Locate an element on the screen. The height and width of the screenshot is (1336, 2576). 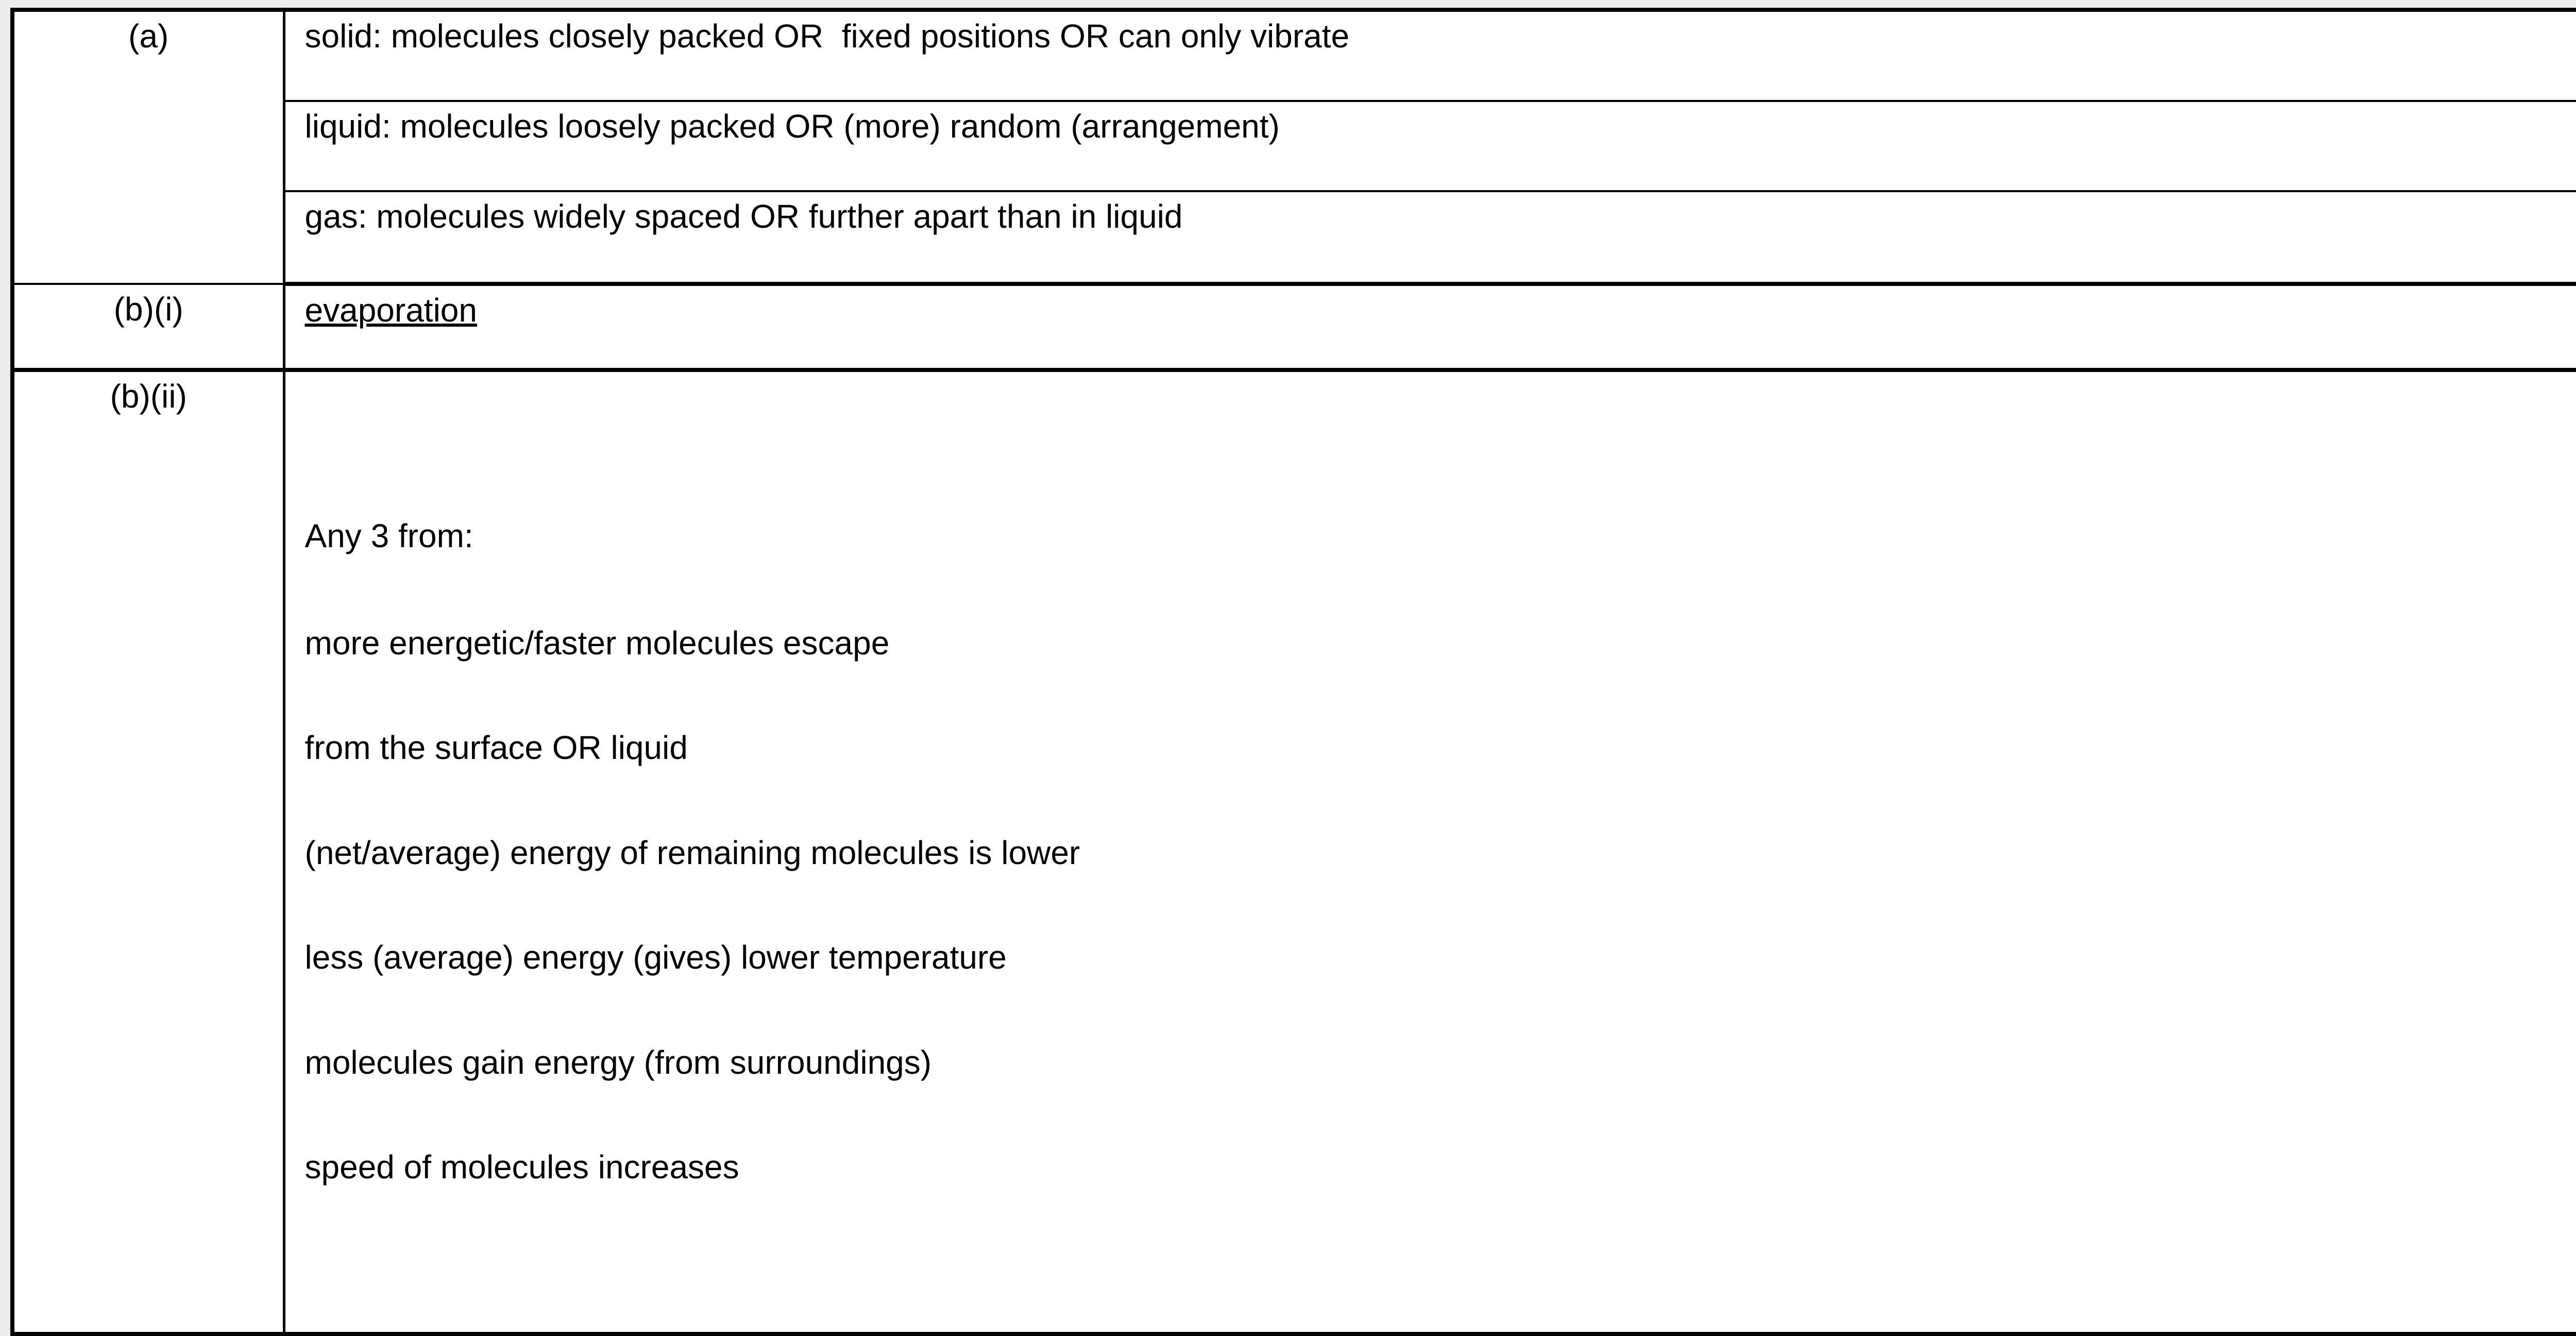
marking-point-cell-b-i: evaporation is located at coordinates (1430, 327).